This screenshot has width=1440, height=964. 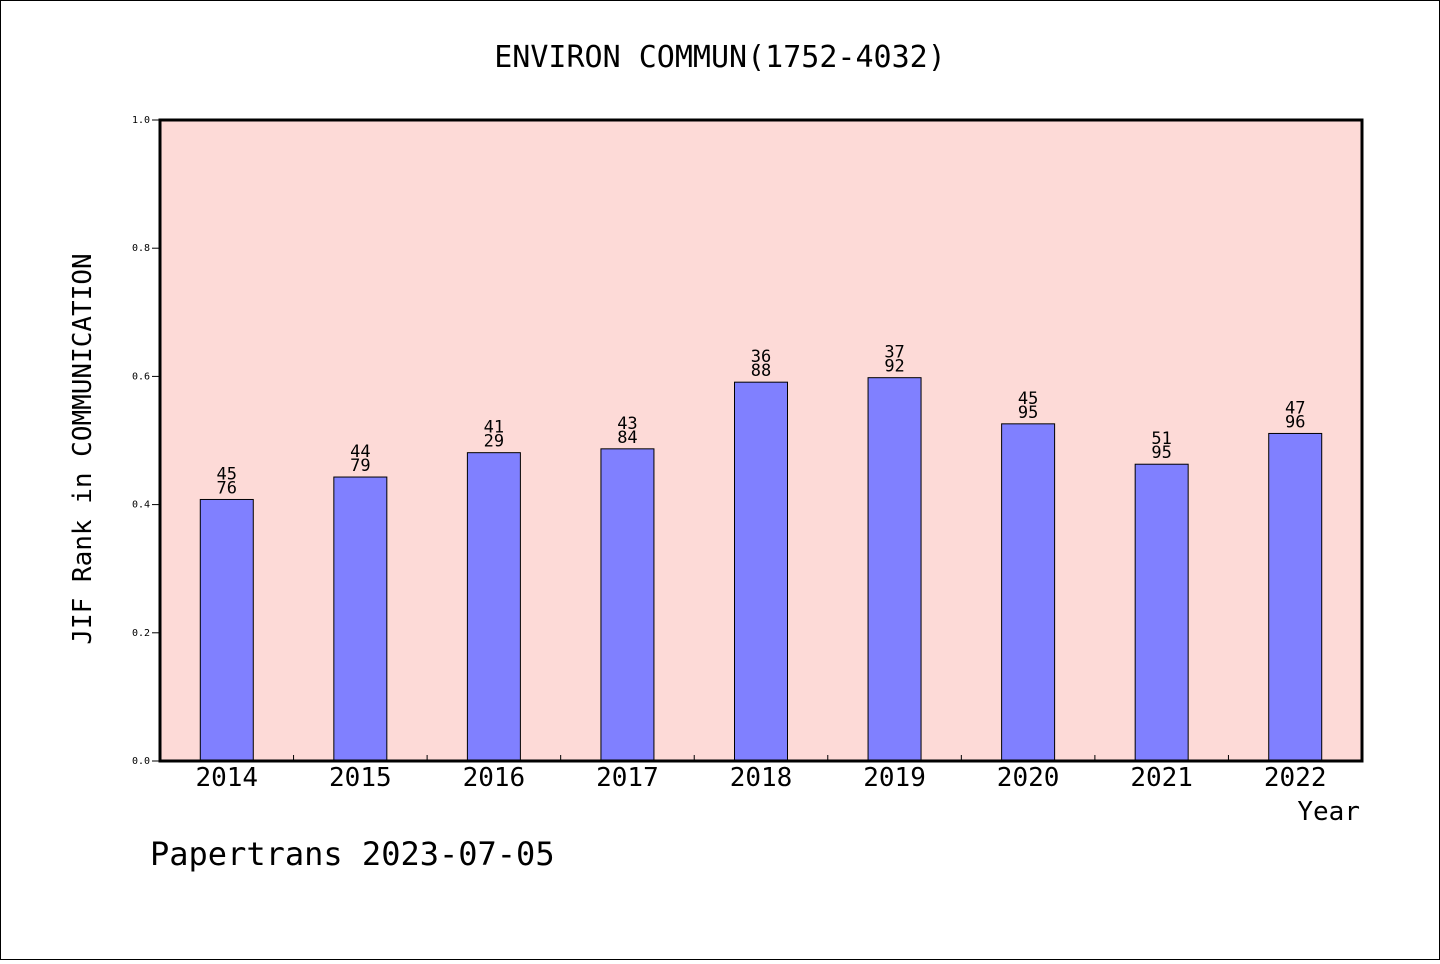 I want to click on bar-2022, so click(x=1295, y=597).